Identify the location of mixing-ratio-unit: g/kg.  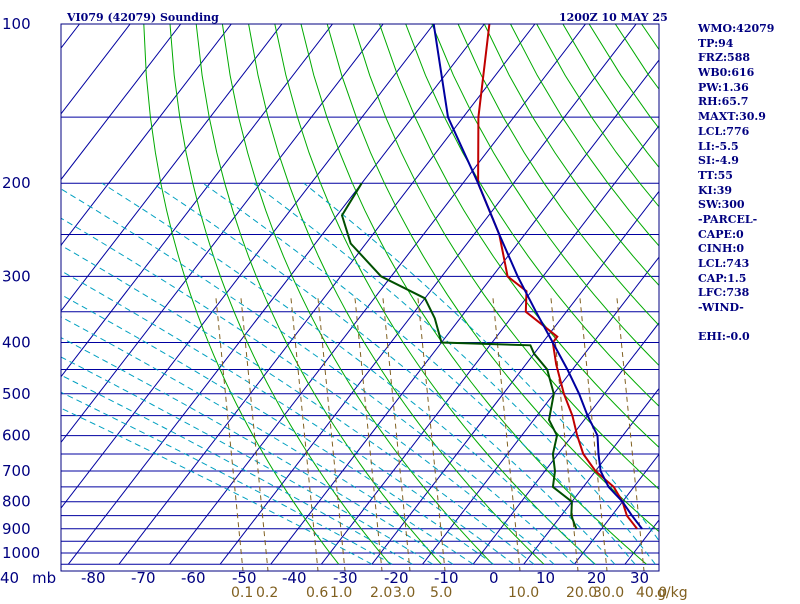
(672, 592).